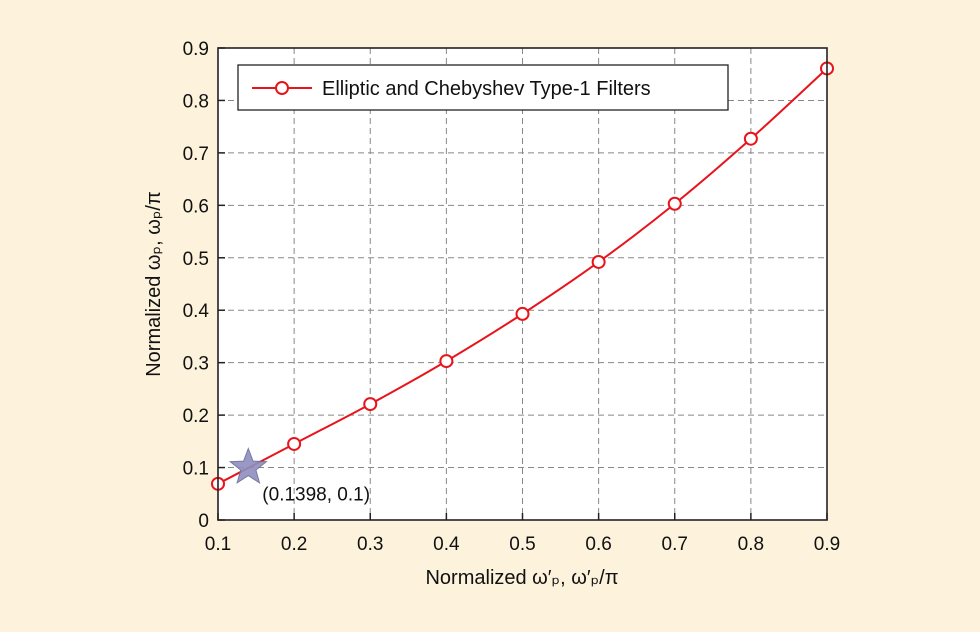 The height and width of the screenshot is (632, 980). I want to click on x-tick-label: 0.6, so click(598, 544).